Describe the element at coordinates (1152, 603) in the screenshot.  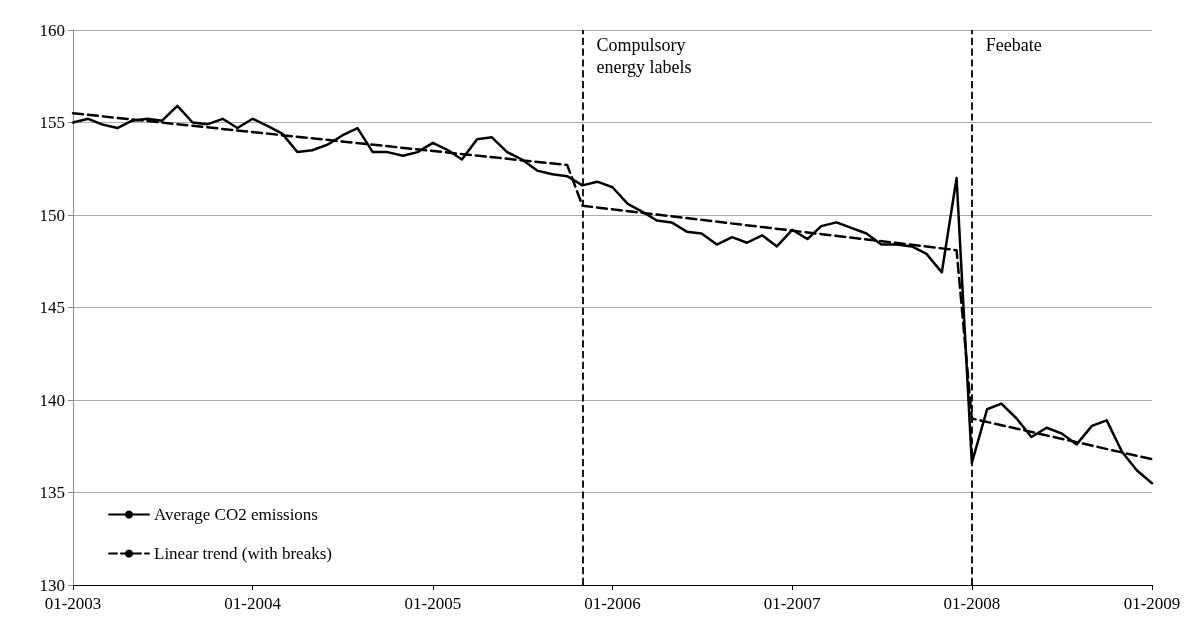
I see `x-tick-label: 01-2009` at that location.